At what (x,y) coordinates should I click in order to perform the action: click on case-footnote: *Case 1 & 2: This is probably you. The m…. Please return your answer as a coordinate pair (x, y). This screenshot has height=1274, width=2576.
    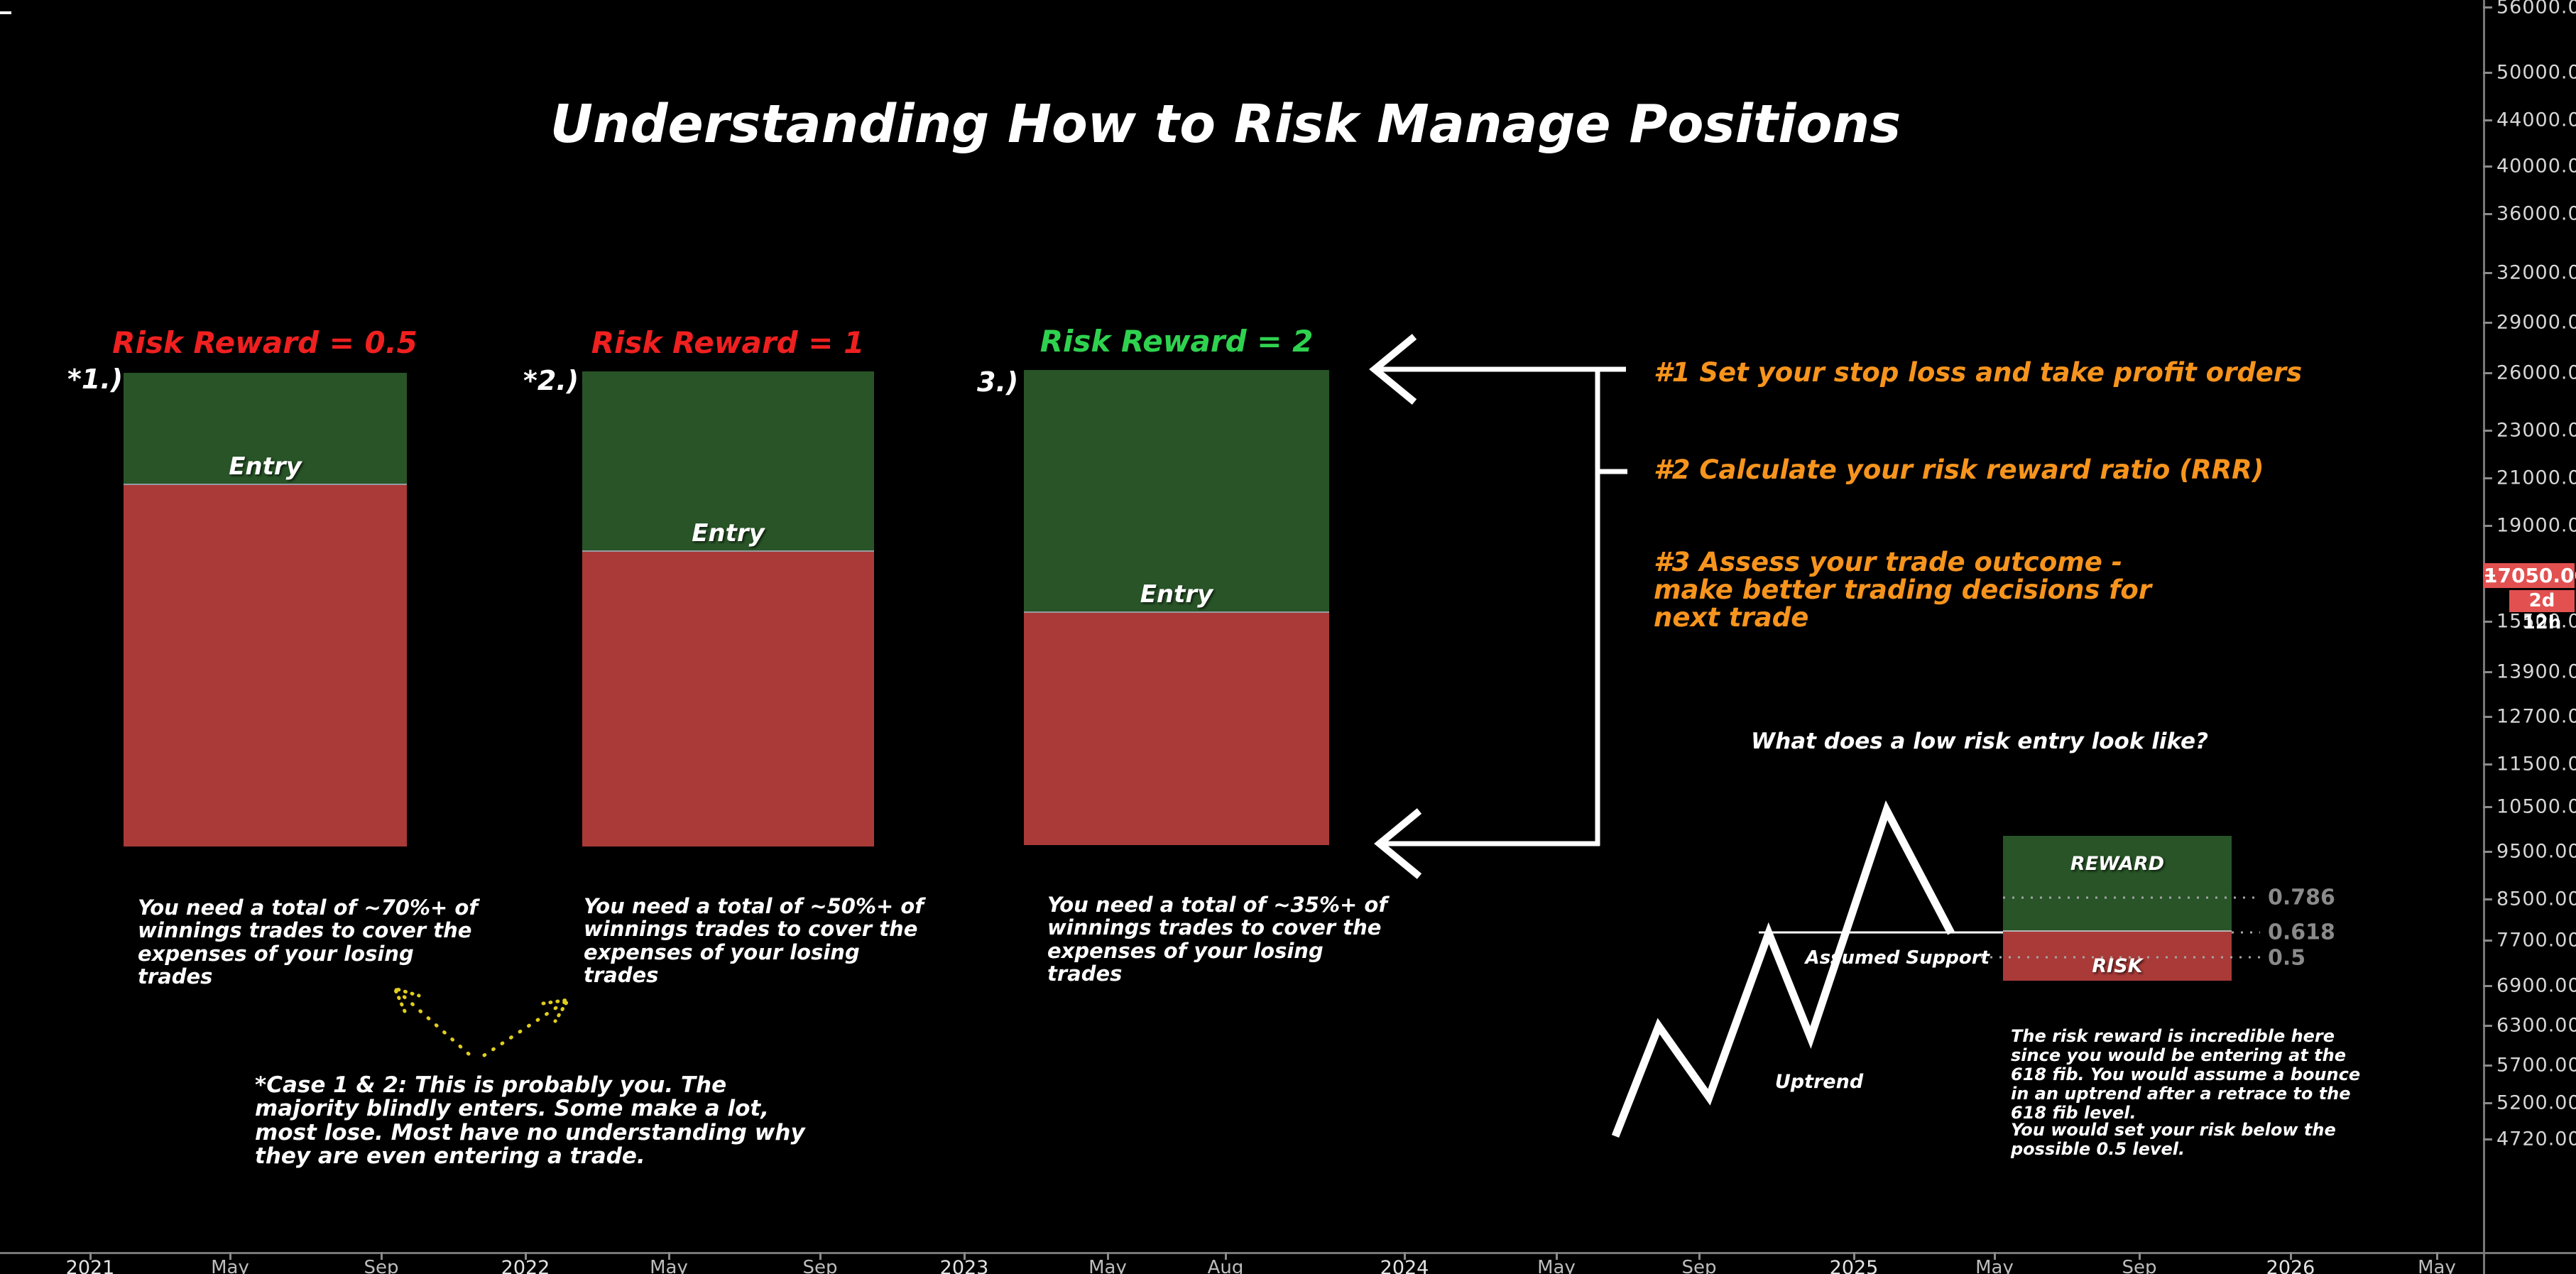
    Looking at the image, I should click on (530, 1121).